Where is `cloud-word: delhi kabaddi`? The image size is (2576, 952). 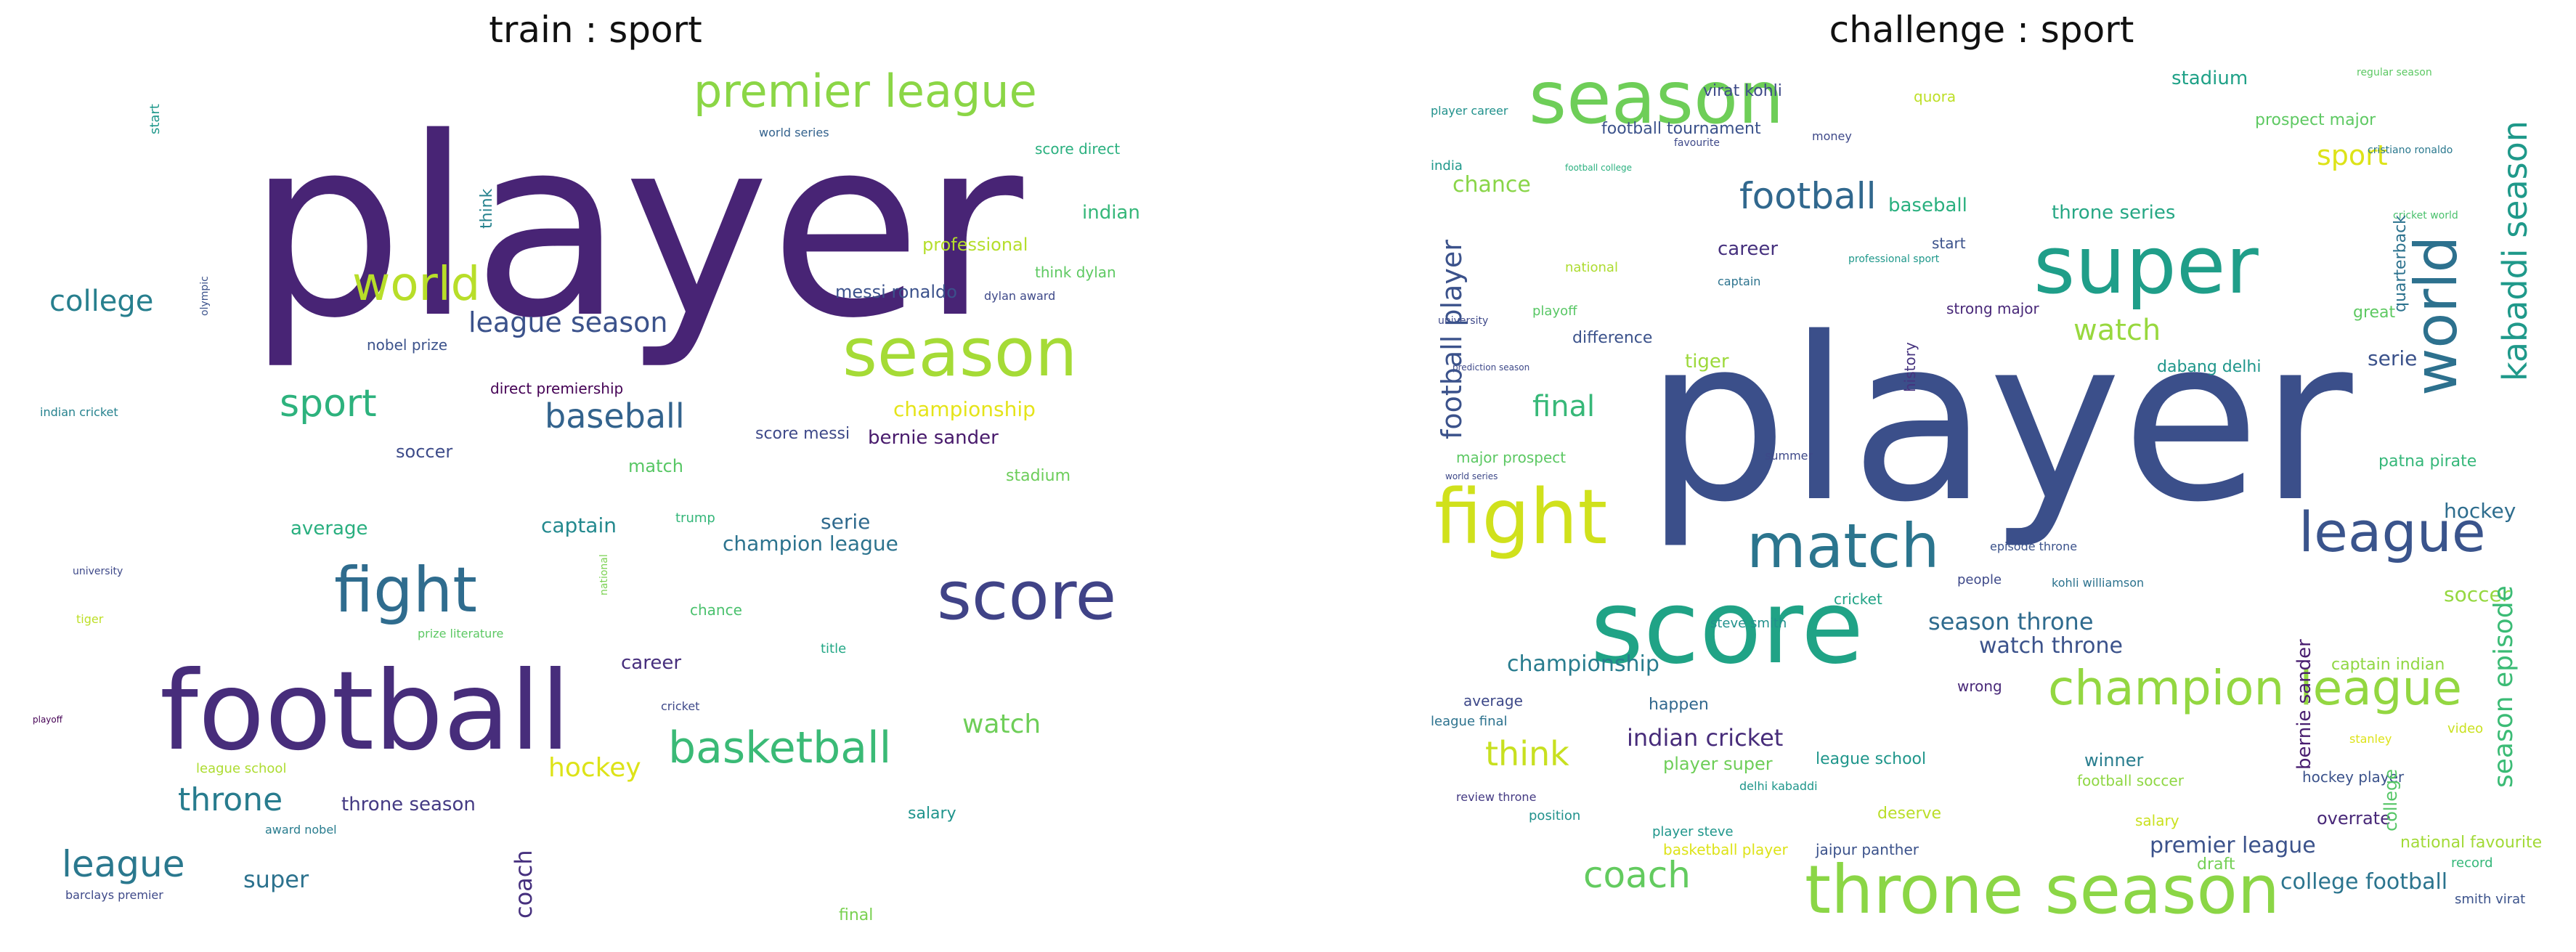 cloud-word: delhi kabaddi is located at coordinates (1778, 786).